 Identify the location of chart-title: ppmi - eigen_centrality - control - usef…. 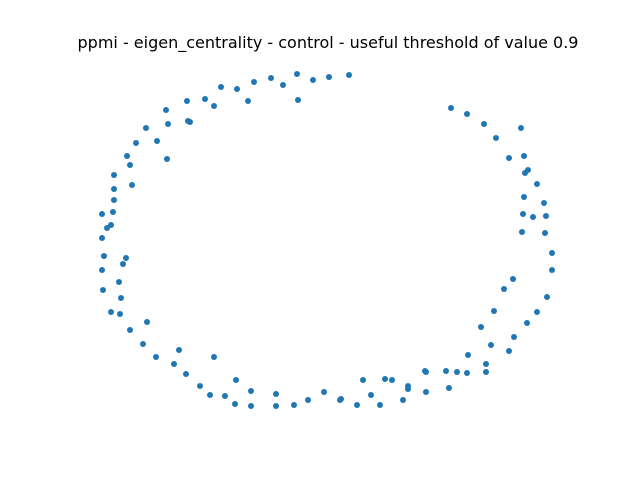
(328, 42).